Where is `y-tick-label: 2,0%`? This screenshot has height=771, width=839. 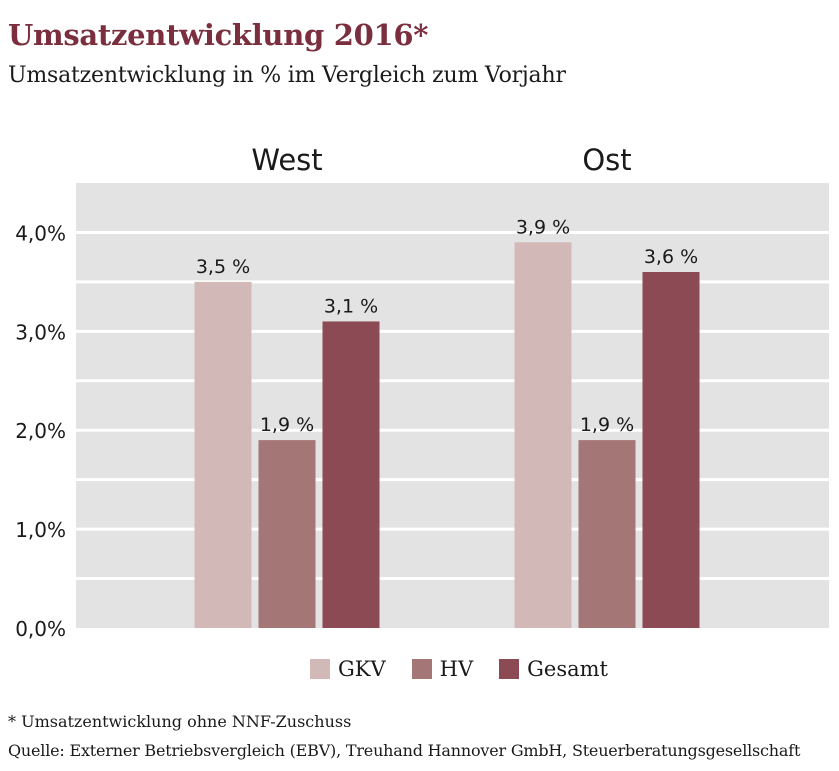 y-tick-label: 2,0% is located at coordinates (40, 431).